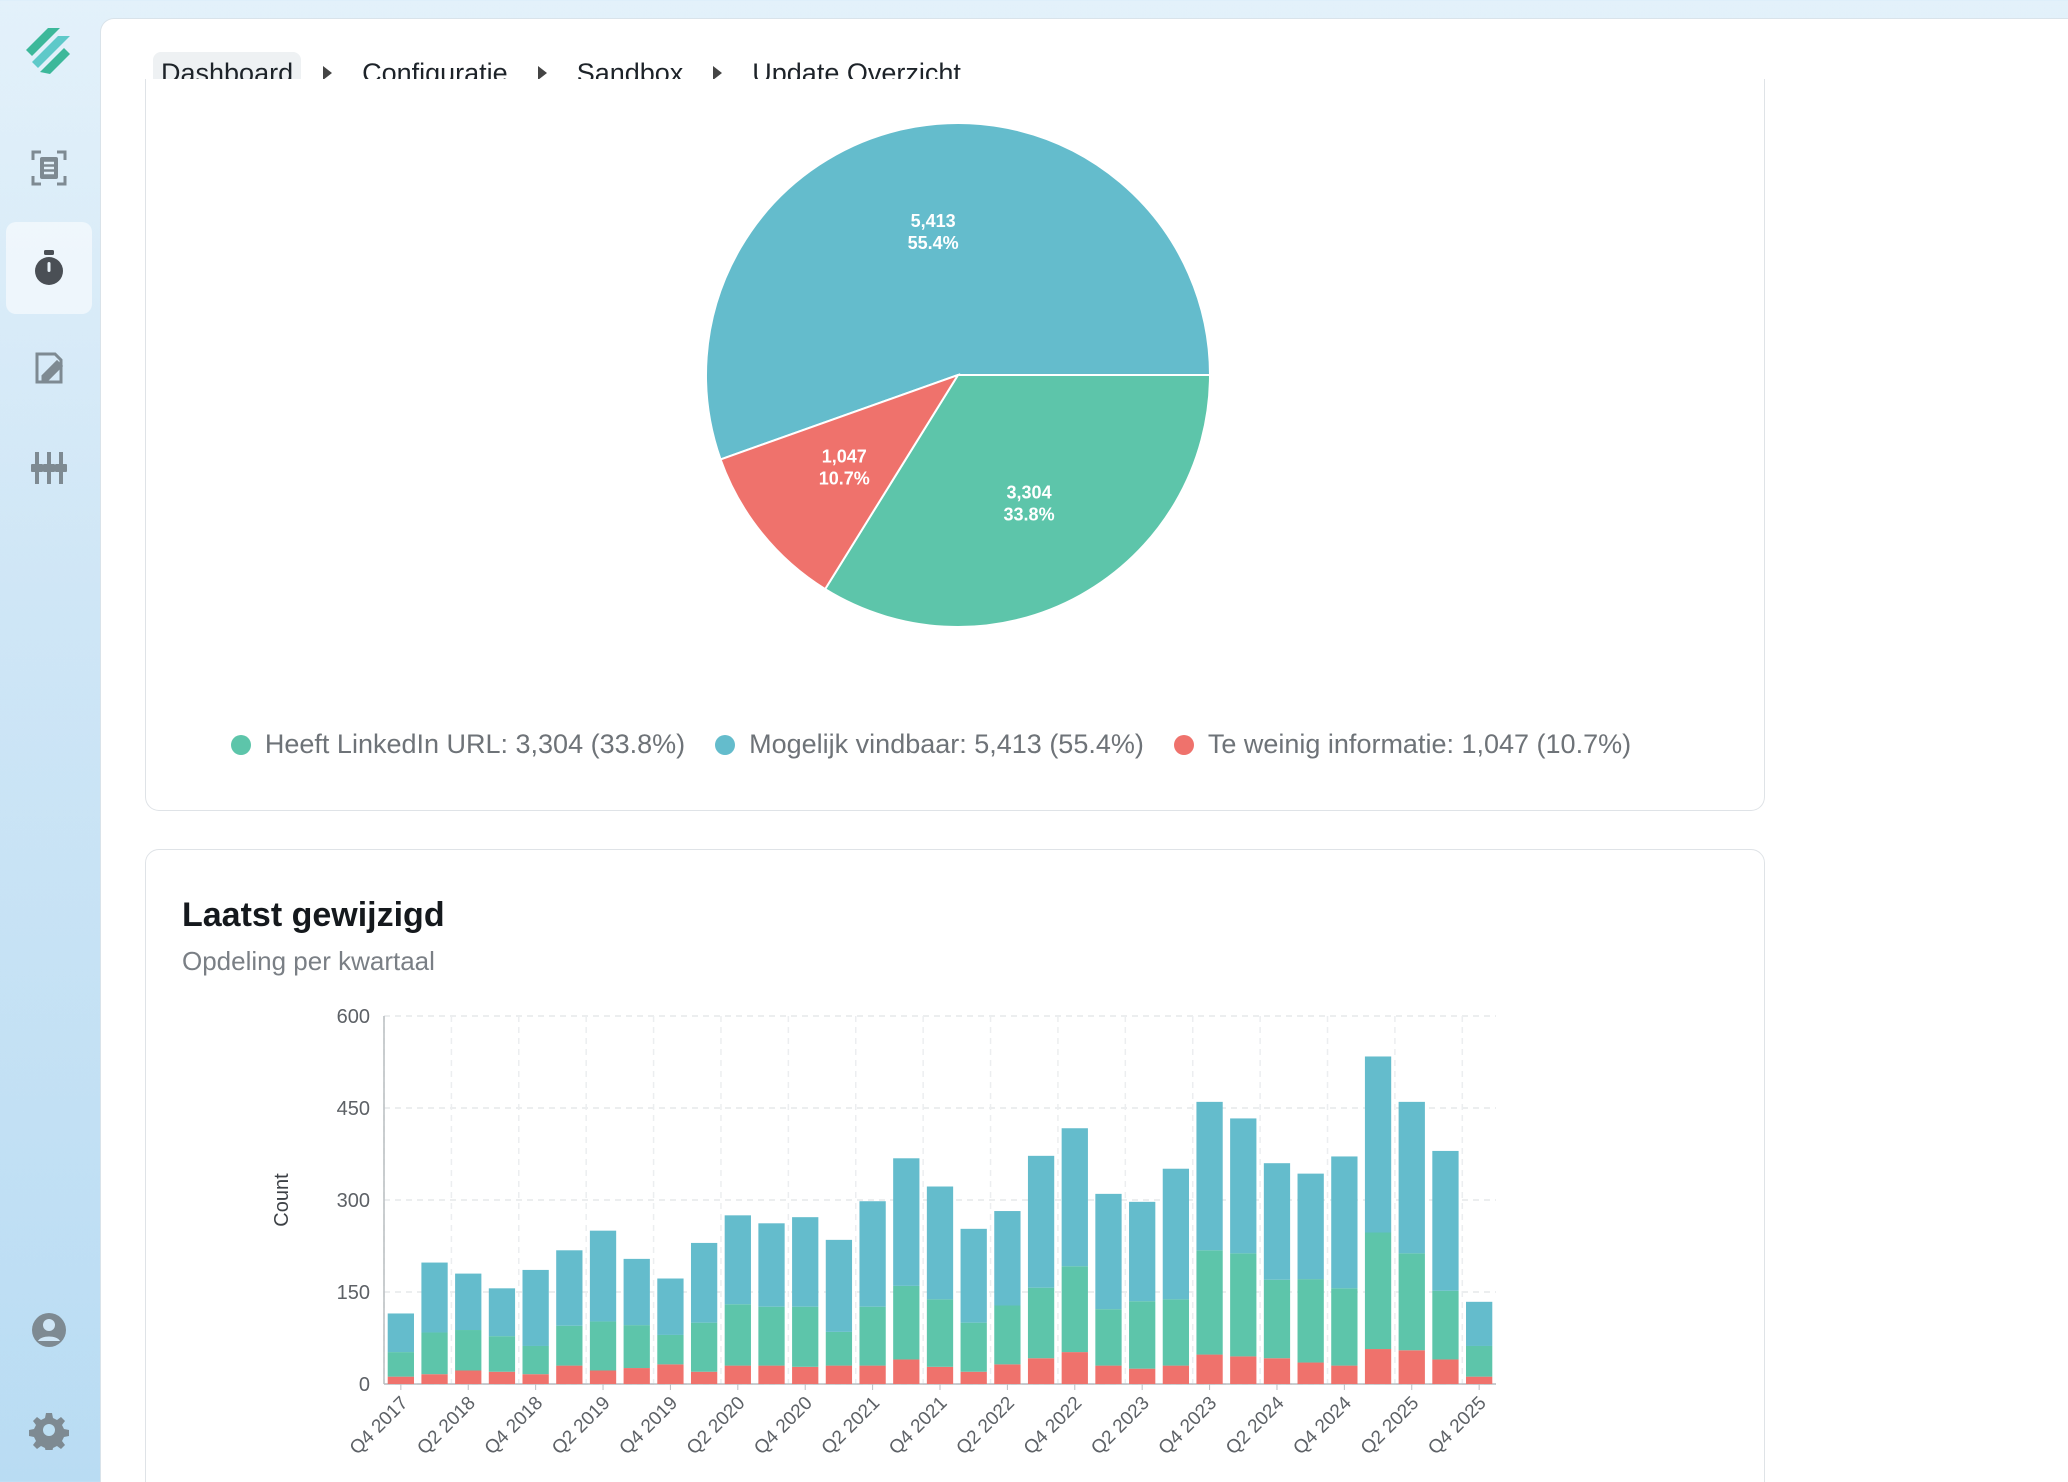 This screenshot has width=2068, height=1482. What do you see at coordinates (929, 744) in the screenshot?
I see `legend-item-vindbaar: Mogelijk vindbaar: 5,413 (55.4%)` at bounding box center [929, 744].